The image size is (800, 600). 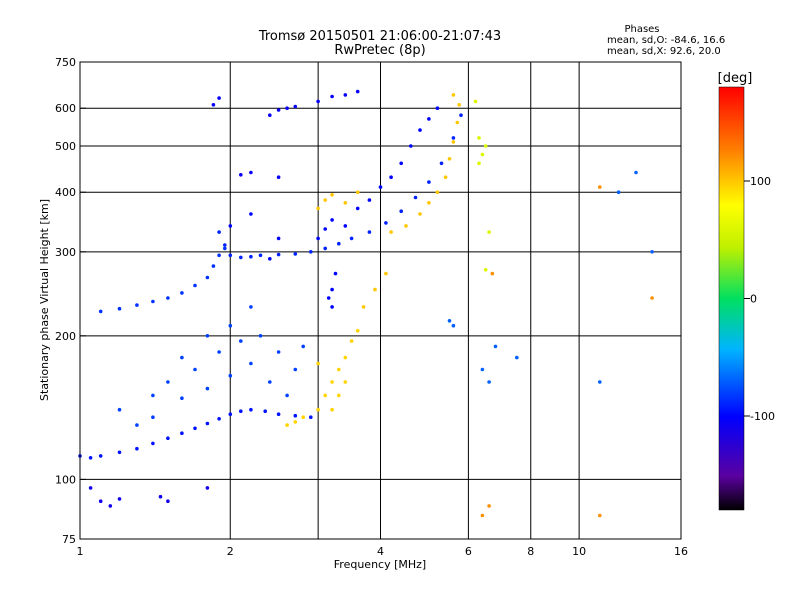 What do you see at coordinates (731, 298) in the screenshot?
I see `colorbar-gradient` at bounding box center [731, 298].